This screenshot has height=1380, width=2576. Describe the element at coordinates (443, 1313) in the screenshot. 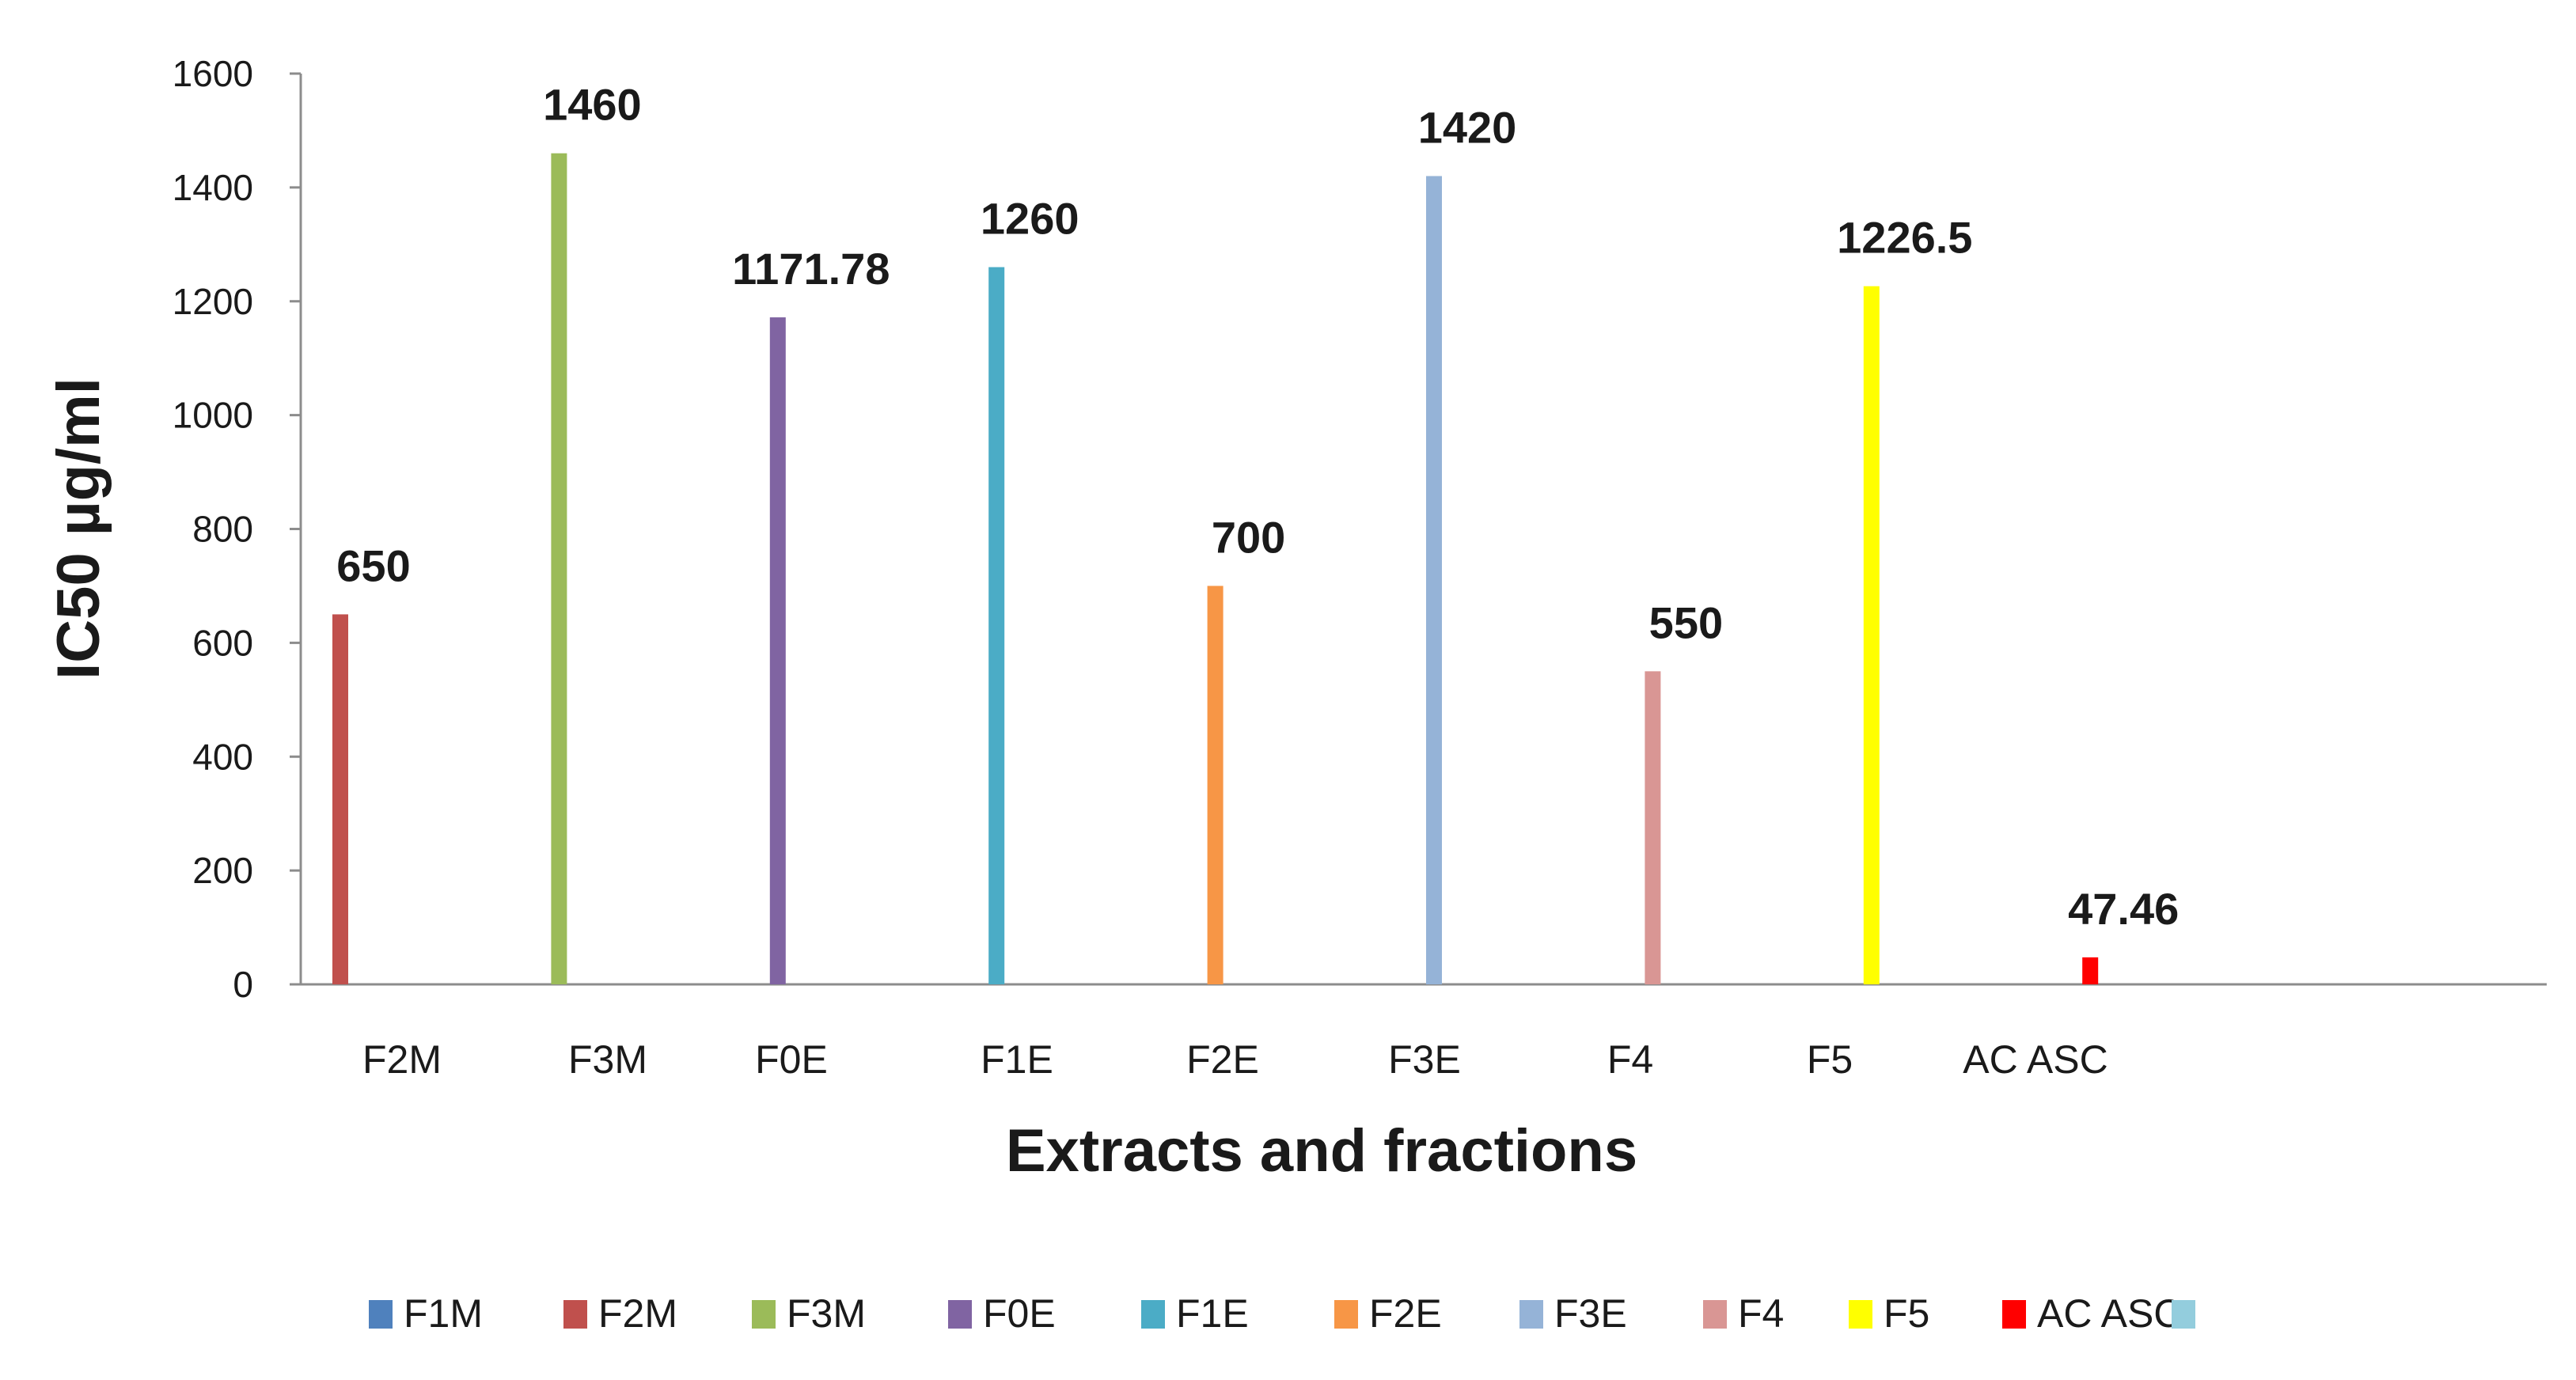

I see `legend-label: F1M` at that location.